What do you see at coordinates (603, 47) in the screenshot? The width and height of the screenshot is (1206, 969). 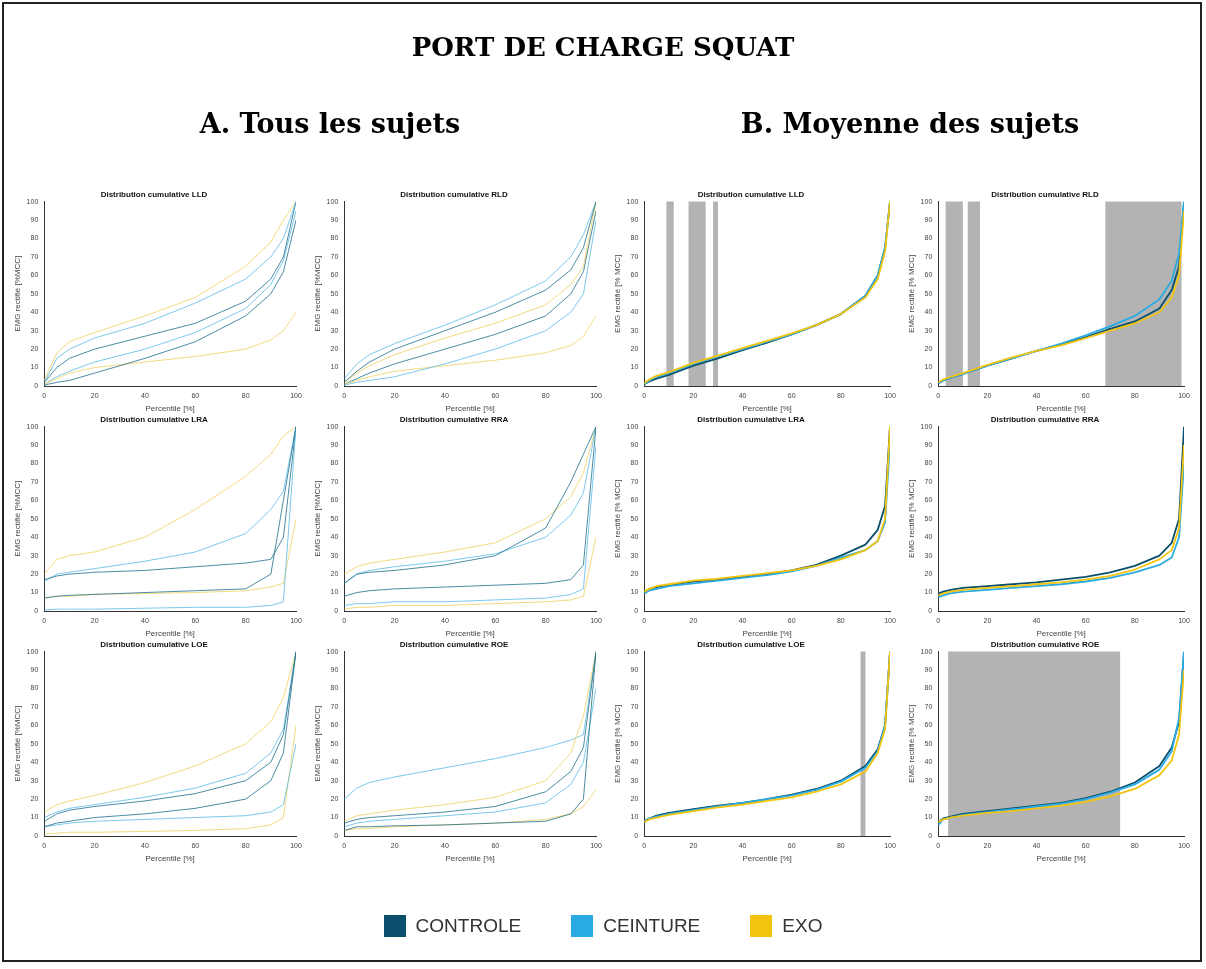 I see `text: PORT DE CHARGE SQUAT` at bounding box center [603, 47].